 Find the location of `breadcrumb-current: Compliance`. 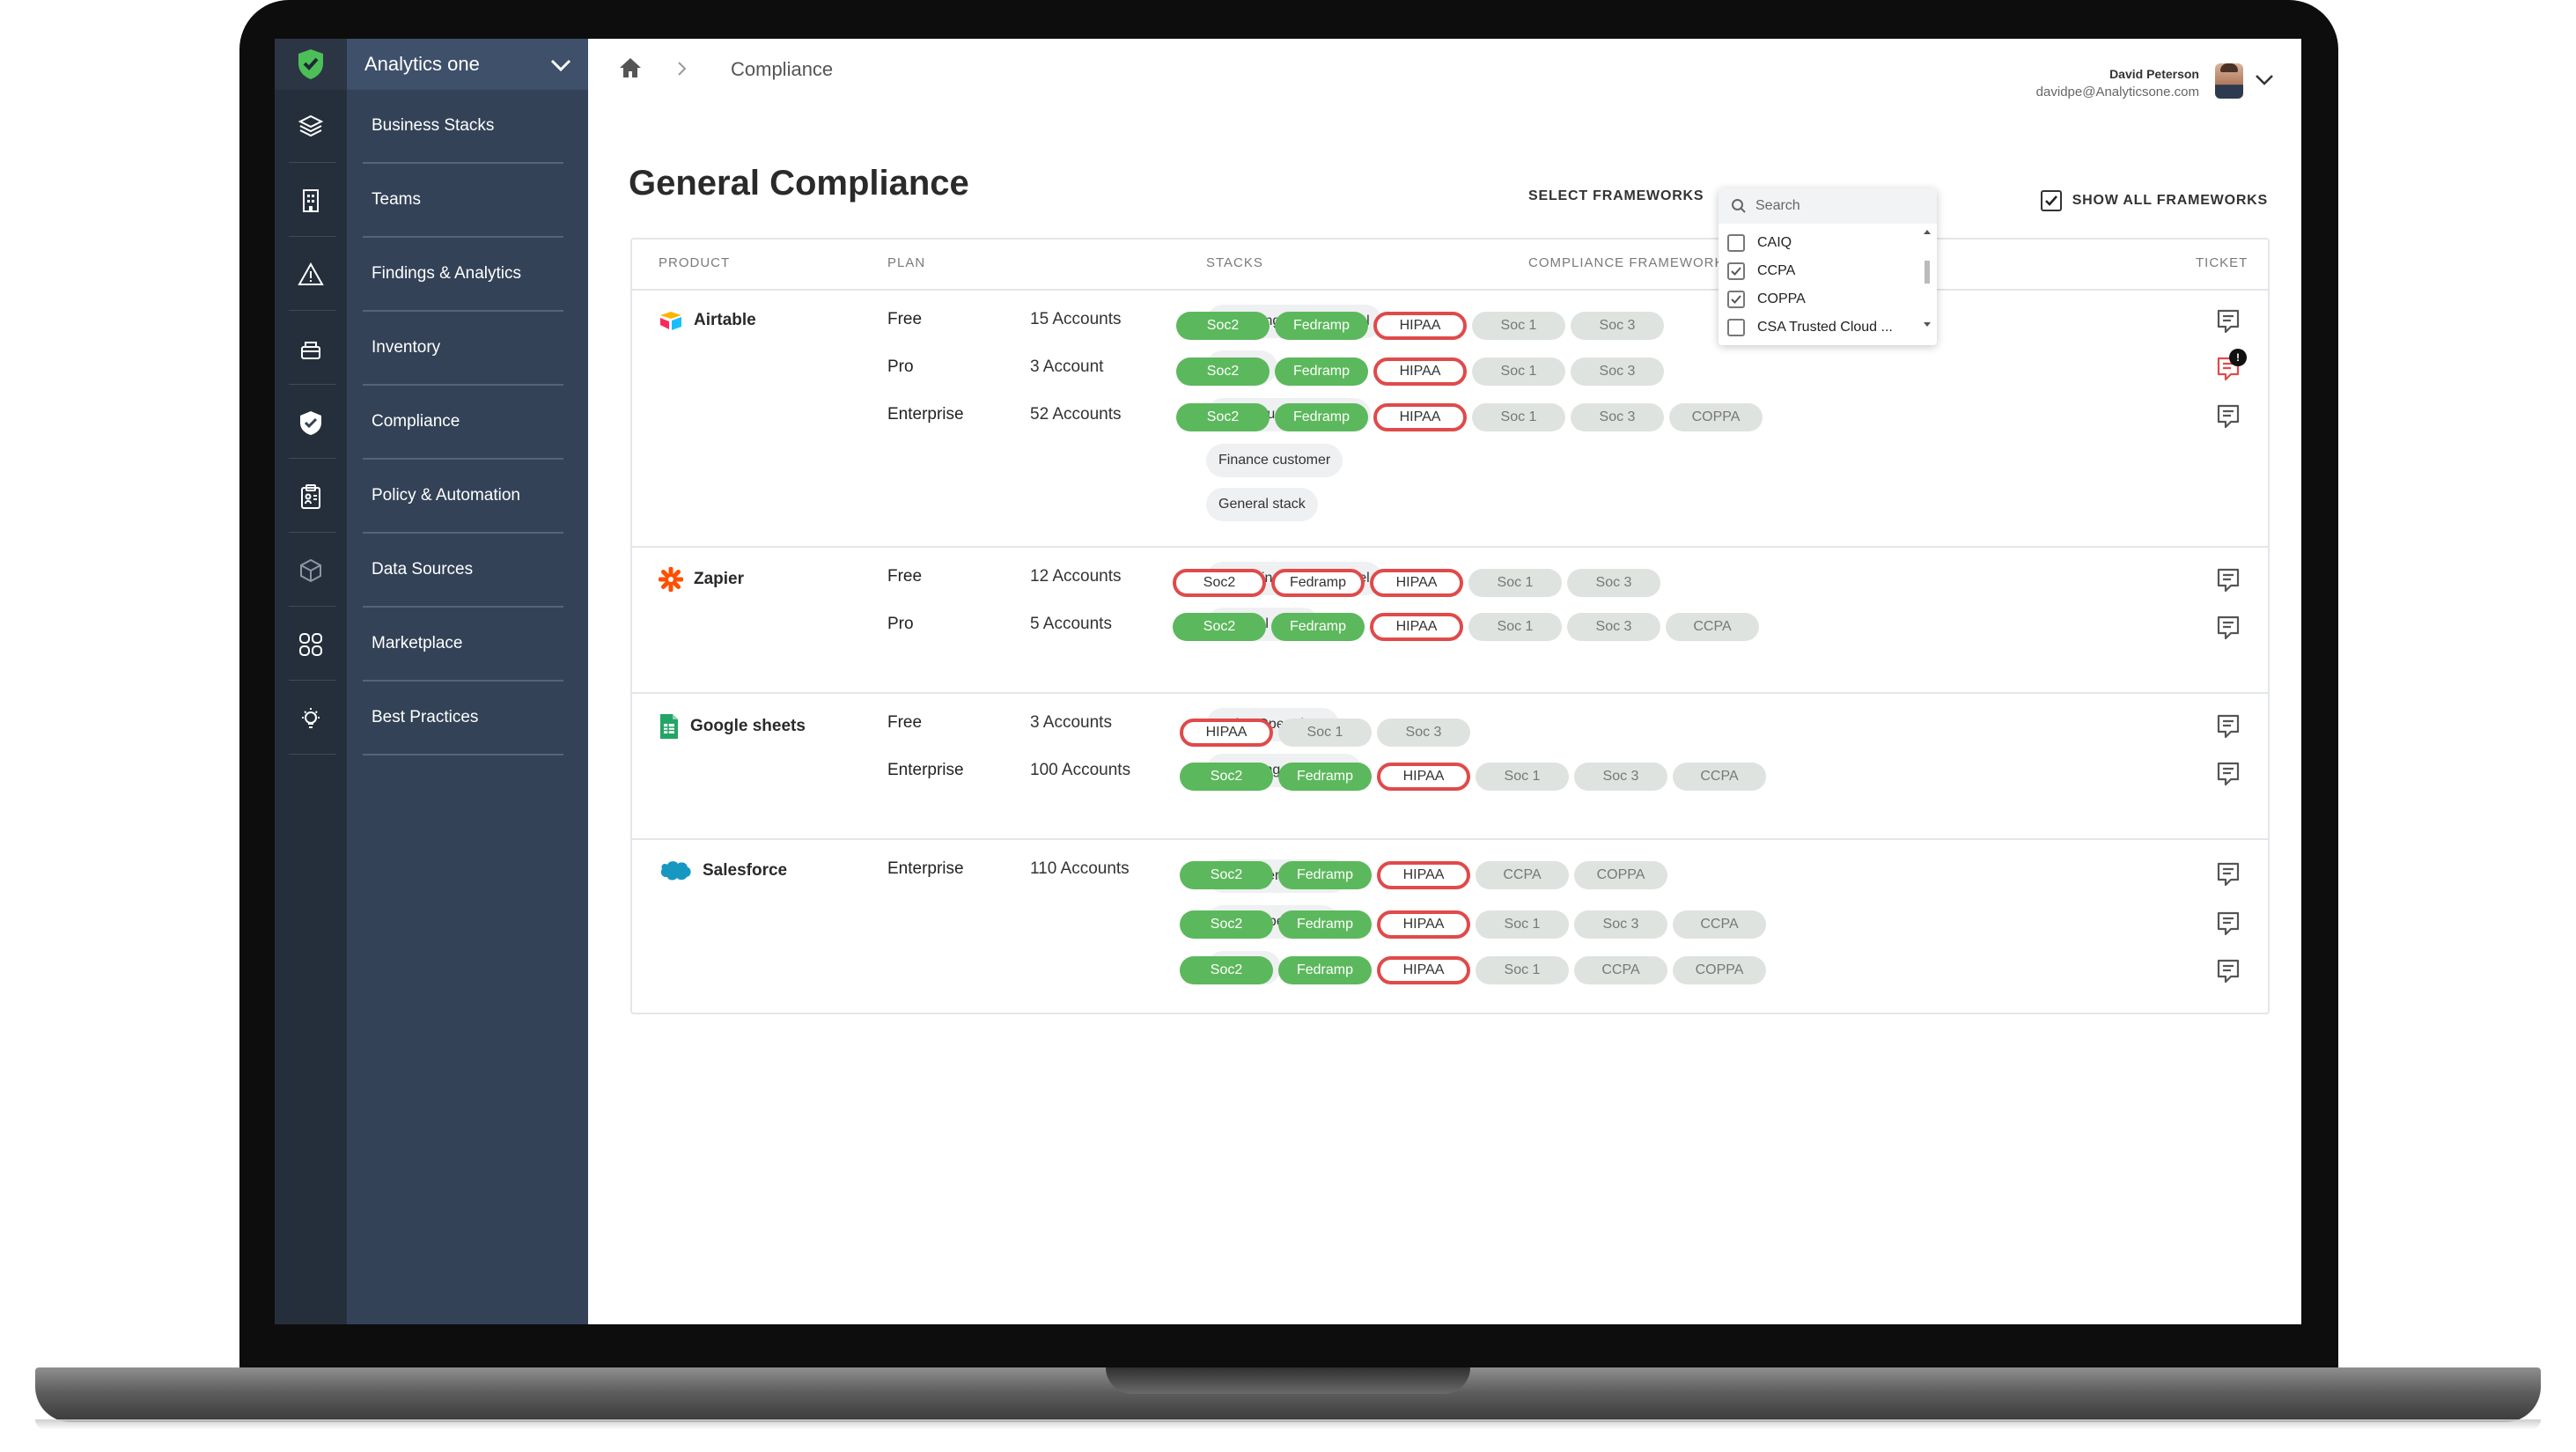

breadcrumb-current: Compliance is located at coordinates (783, 69).